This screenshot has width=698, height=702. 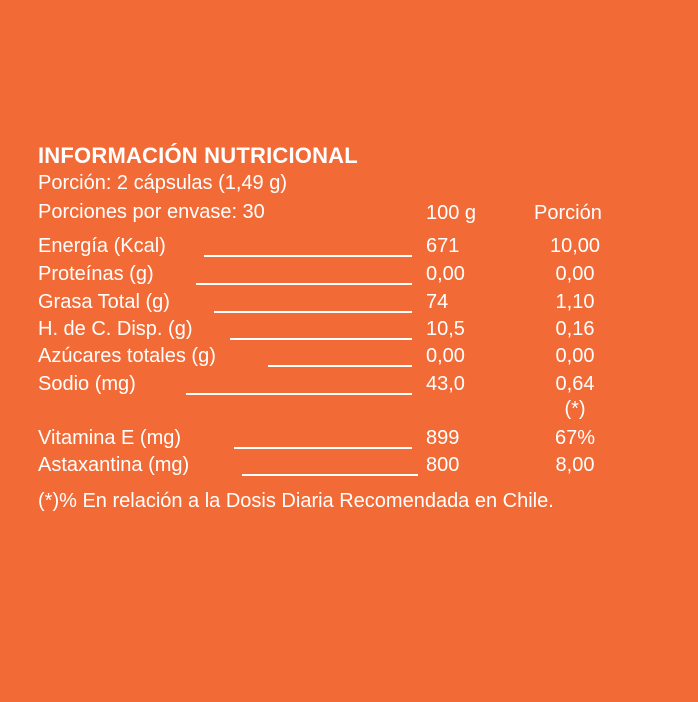 I want to click on nutrient-name: Grasa Total (g), so click(x=104, y=302).